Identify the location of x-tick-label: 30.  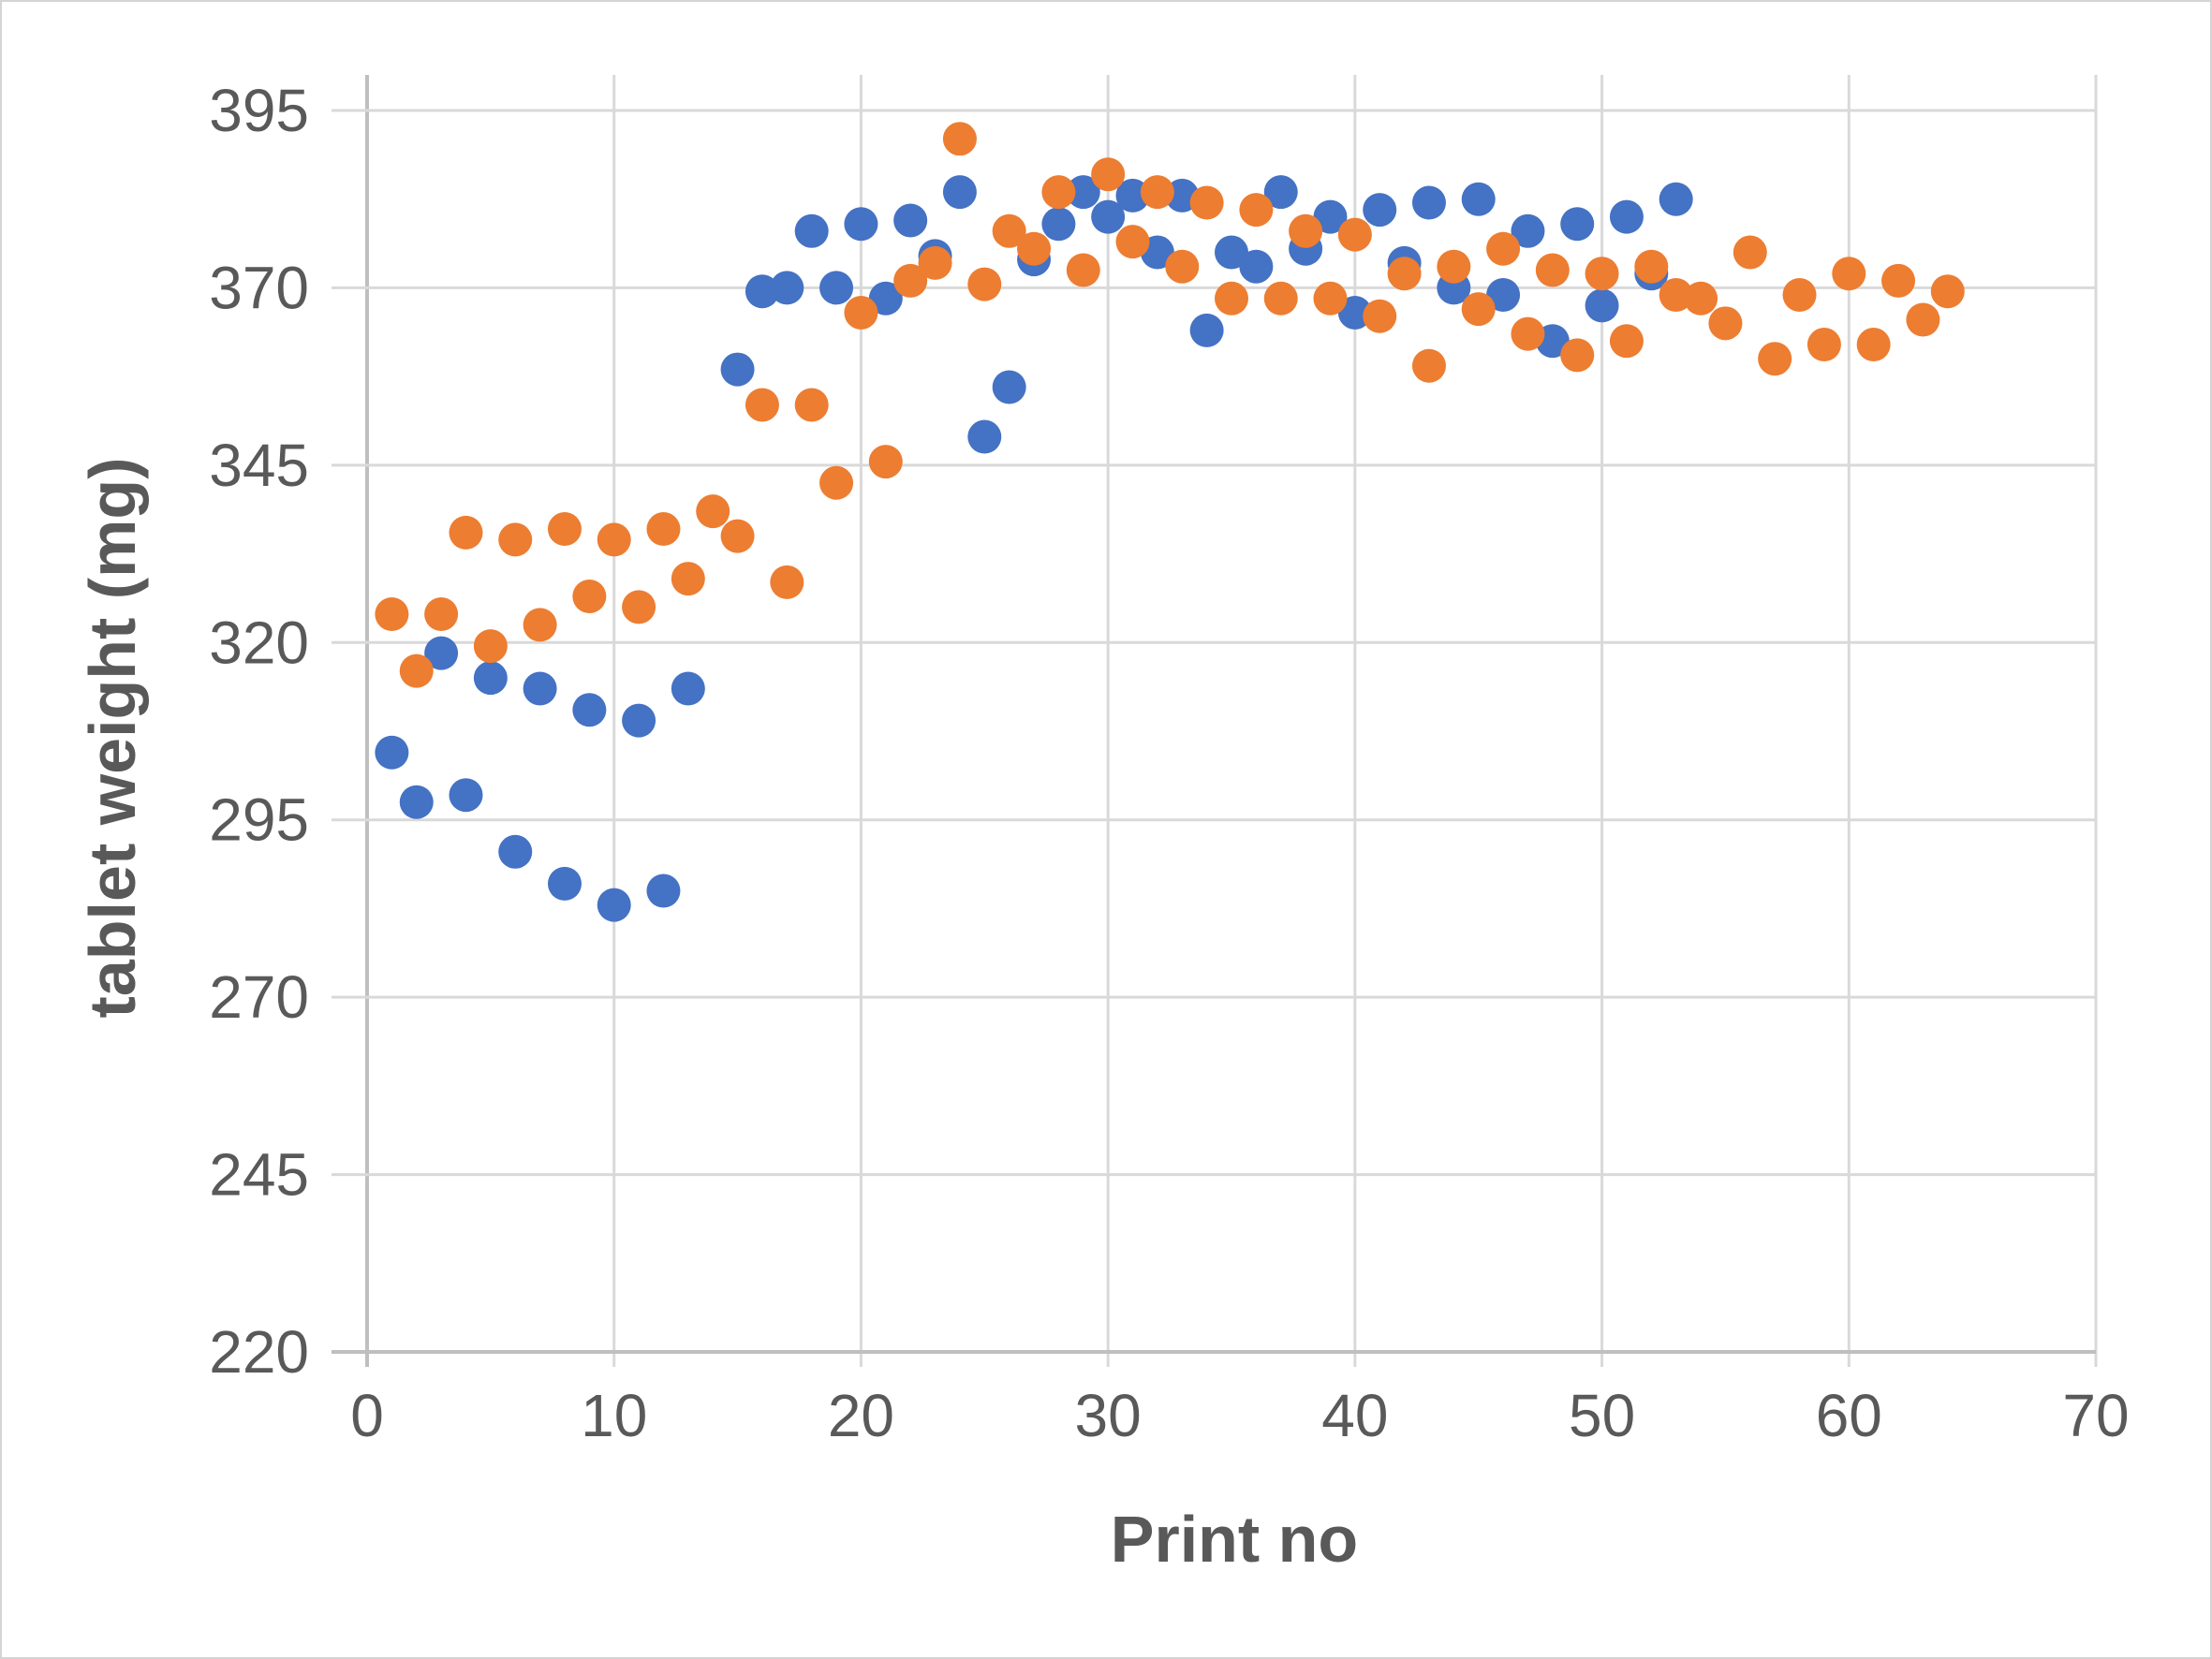
(1108, 1415).